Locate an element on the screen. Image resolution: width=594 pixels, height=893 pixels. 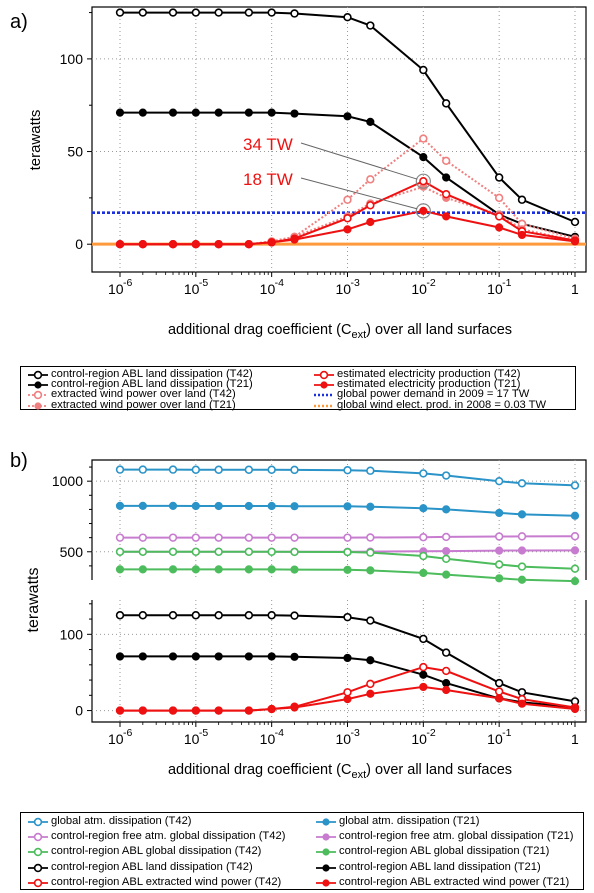
y-axis-label: terawatts is located at coordinates (33, 600).